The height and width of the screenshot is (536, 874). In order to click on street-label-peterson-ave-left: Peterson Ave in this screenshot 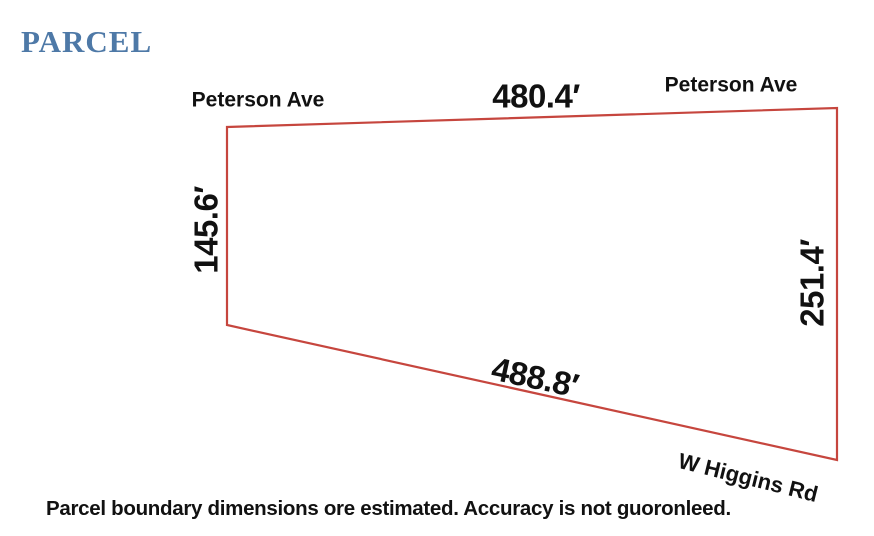, I will do `click(258, 100)`.